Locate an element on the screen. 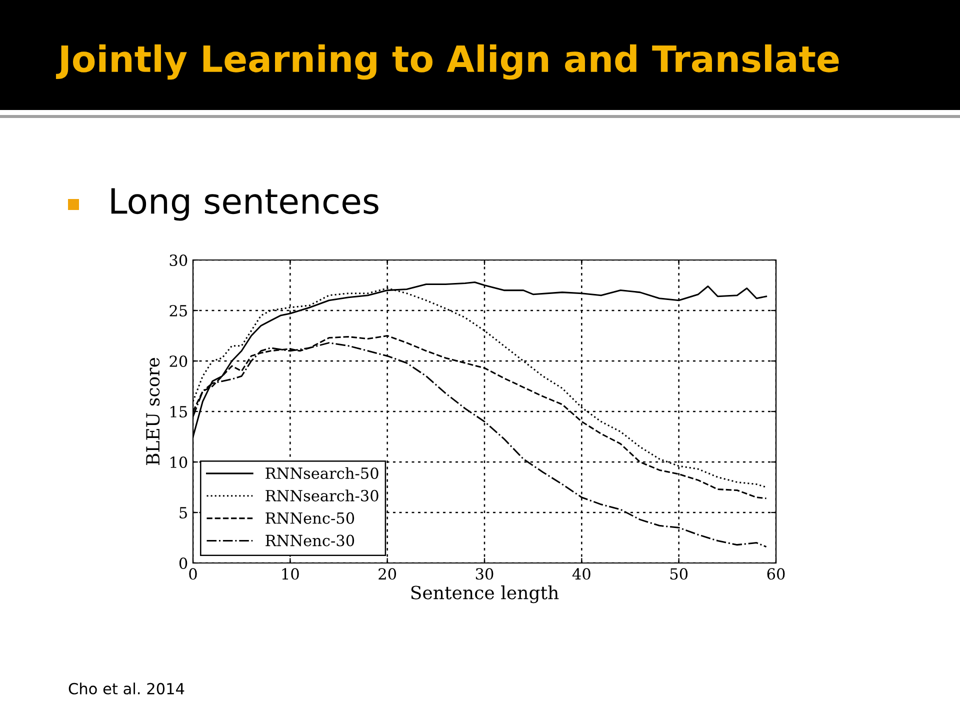 The height and width of the screenshot is (720, 960). x-tick-label: 50 is located at coordinates (679, 574).